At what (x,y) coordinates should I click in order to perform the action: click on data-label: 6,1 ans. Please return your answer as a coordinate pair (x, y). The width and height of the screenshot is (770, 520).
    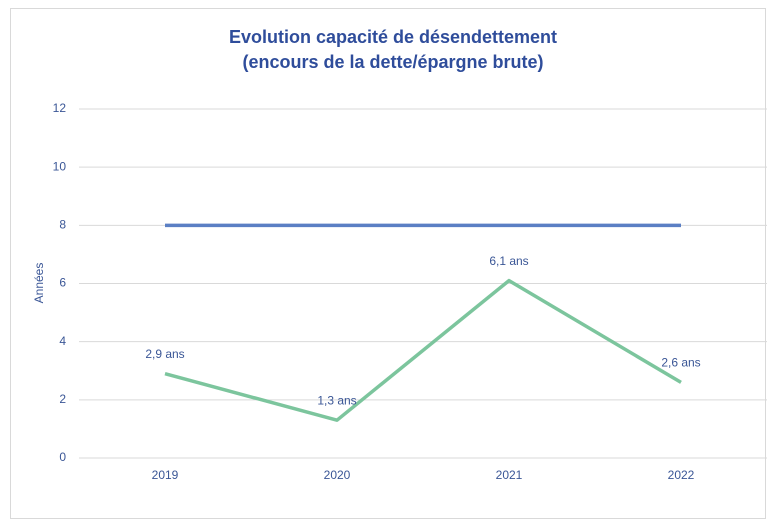
    Looking at the image, I should click on (508, 261).